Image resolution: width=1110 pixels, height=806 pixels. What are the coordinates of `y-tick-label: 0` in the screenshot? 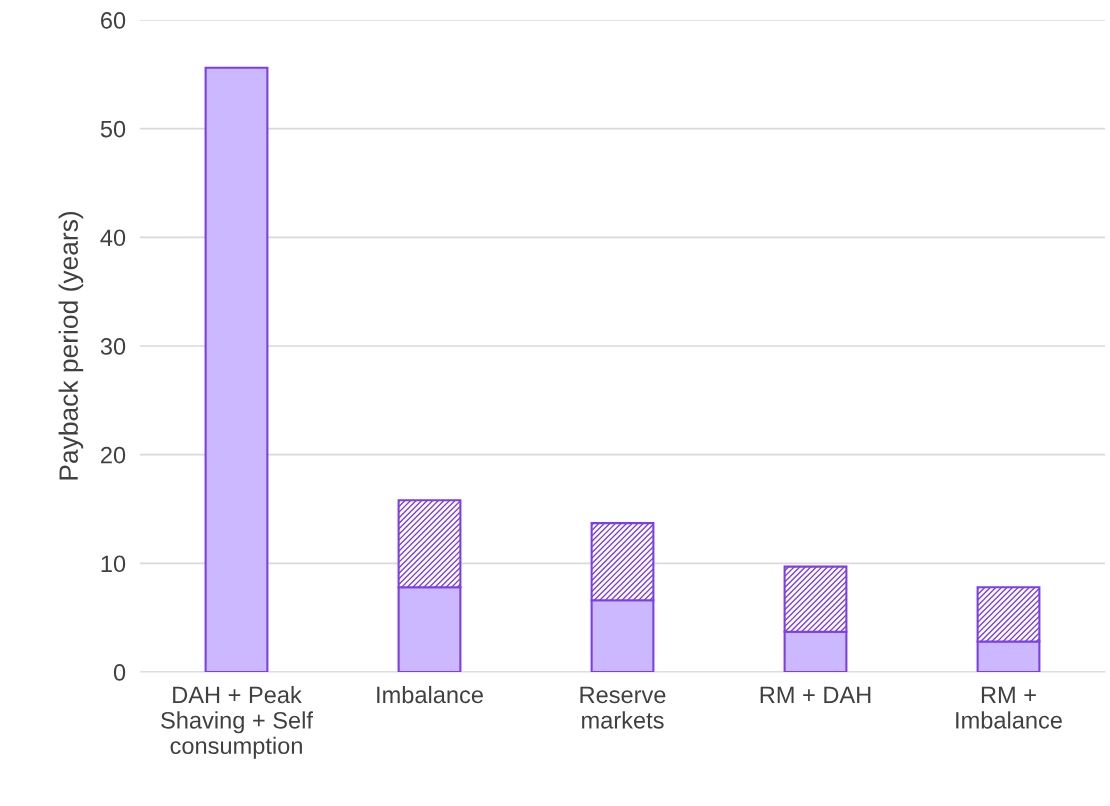 It's located at (119, 672).